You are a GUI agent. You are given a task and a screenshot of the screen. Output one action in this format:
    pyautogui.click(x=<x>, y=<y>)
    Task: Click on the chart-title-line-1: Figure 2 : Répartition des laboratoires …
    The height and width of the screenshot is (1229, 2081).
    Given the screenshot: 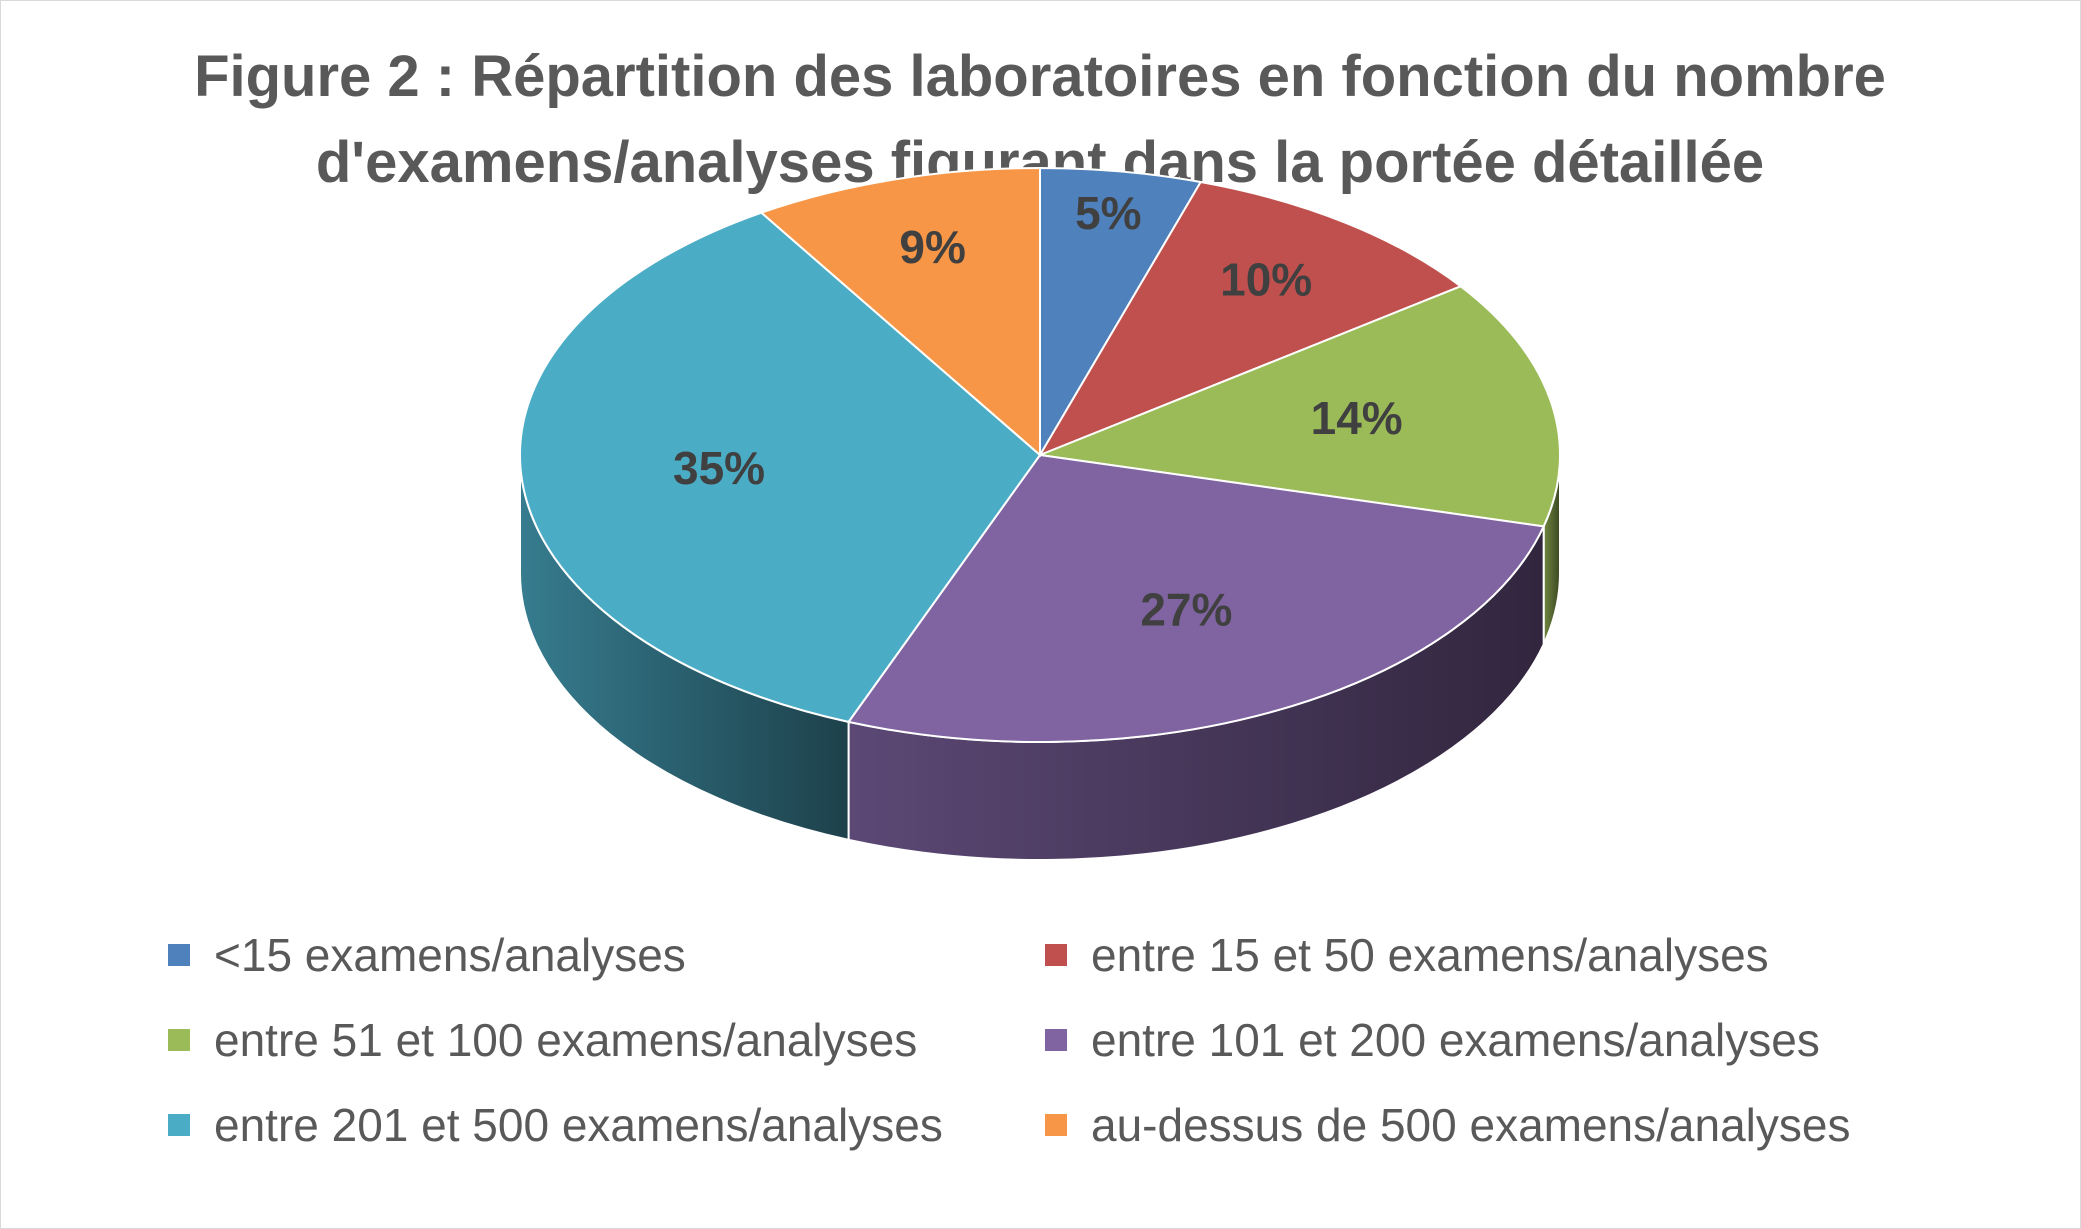 What is the action you would take?
    pyautogui.click(x=1040, y=76)
    